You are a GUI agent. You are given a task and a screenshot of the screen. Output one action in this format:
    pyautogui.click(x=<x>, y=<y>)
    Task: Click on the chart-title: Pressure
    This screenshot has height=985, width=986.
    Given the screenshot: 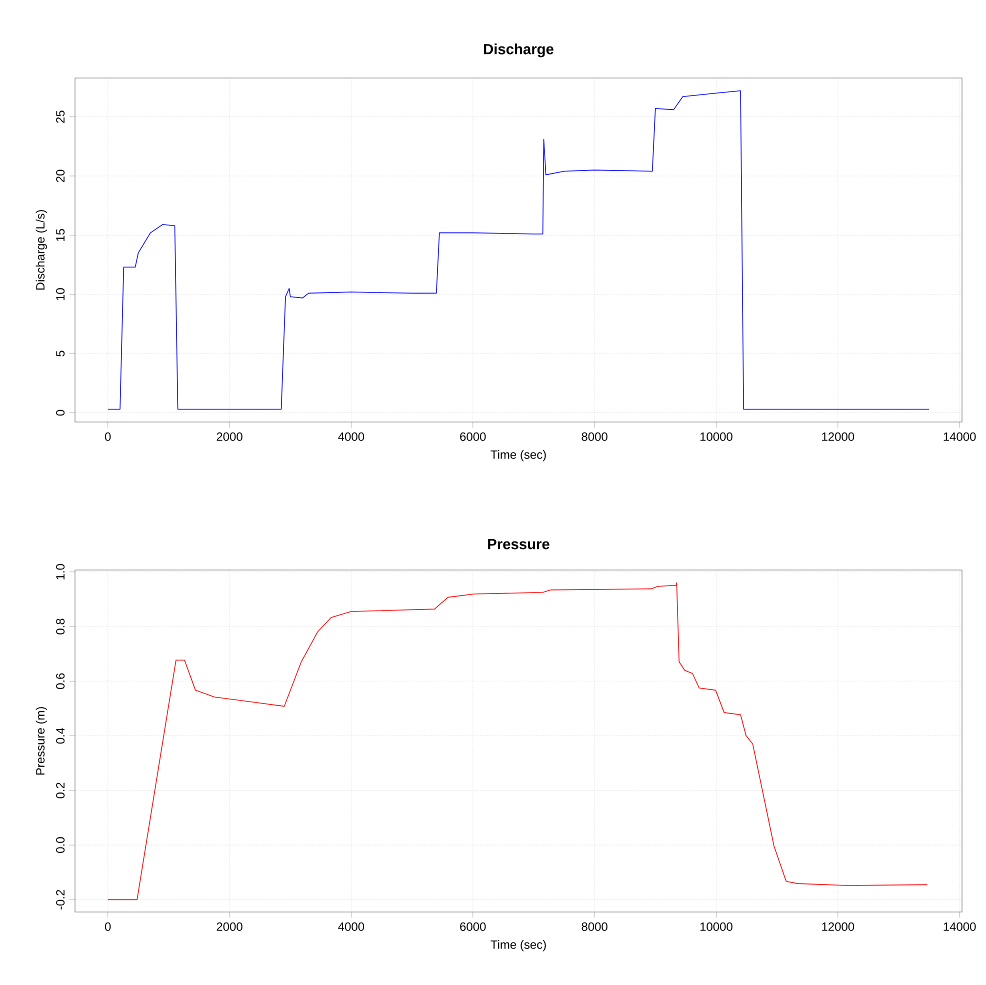 What is the action you would take?
    pyautogui.click(x=519, y=544)
    